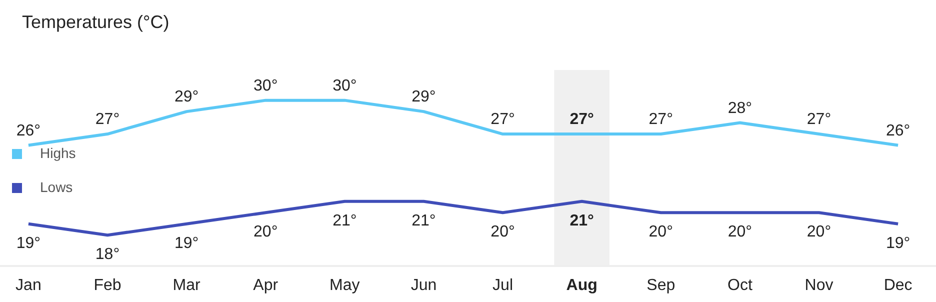 The height and width of the screenshot is (302, 936). Describe the element at coordinates (740, 285) in the screenshot. I see `x-tick-label: Oct` at that location.